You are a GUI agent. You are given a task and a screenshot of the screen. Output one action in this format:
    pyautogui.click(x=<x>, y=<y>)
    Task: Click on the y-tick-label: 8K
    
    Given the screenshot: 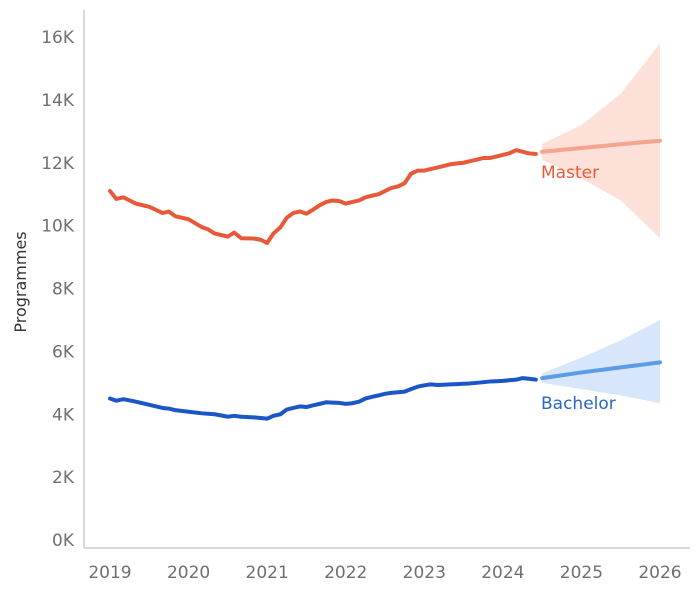 What is the action you would take?
    pyautogui.click(x=63, y=290)
    